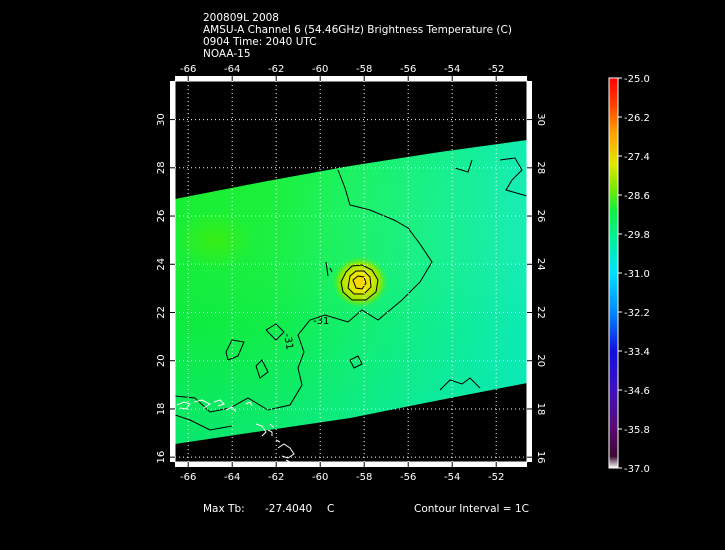 This screenshot has width=725, height=550. What do you see at coordinates (351, 78) in the screenshot?
I see `top-axis-bar` at bounding box center [351, 78].